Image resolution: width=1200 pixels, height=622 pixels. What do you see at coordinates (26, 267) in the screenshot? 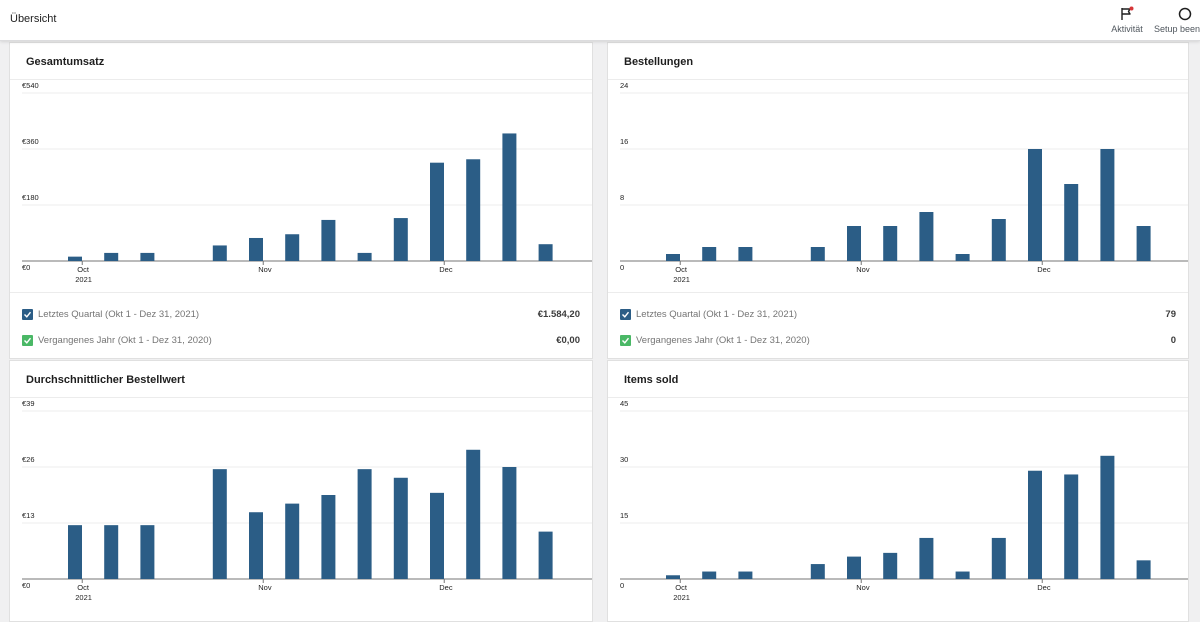
I see `y-tick-label: €0` at bounding box center [26, 267].